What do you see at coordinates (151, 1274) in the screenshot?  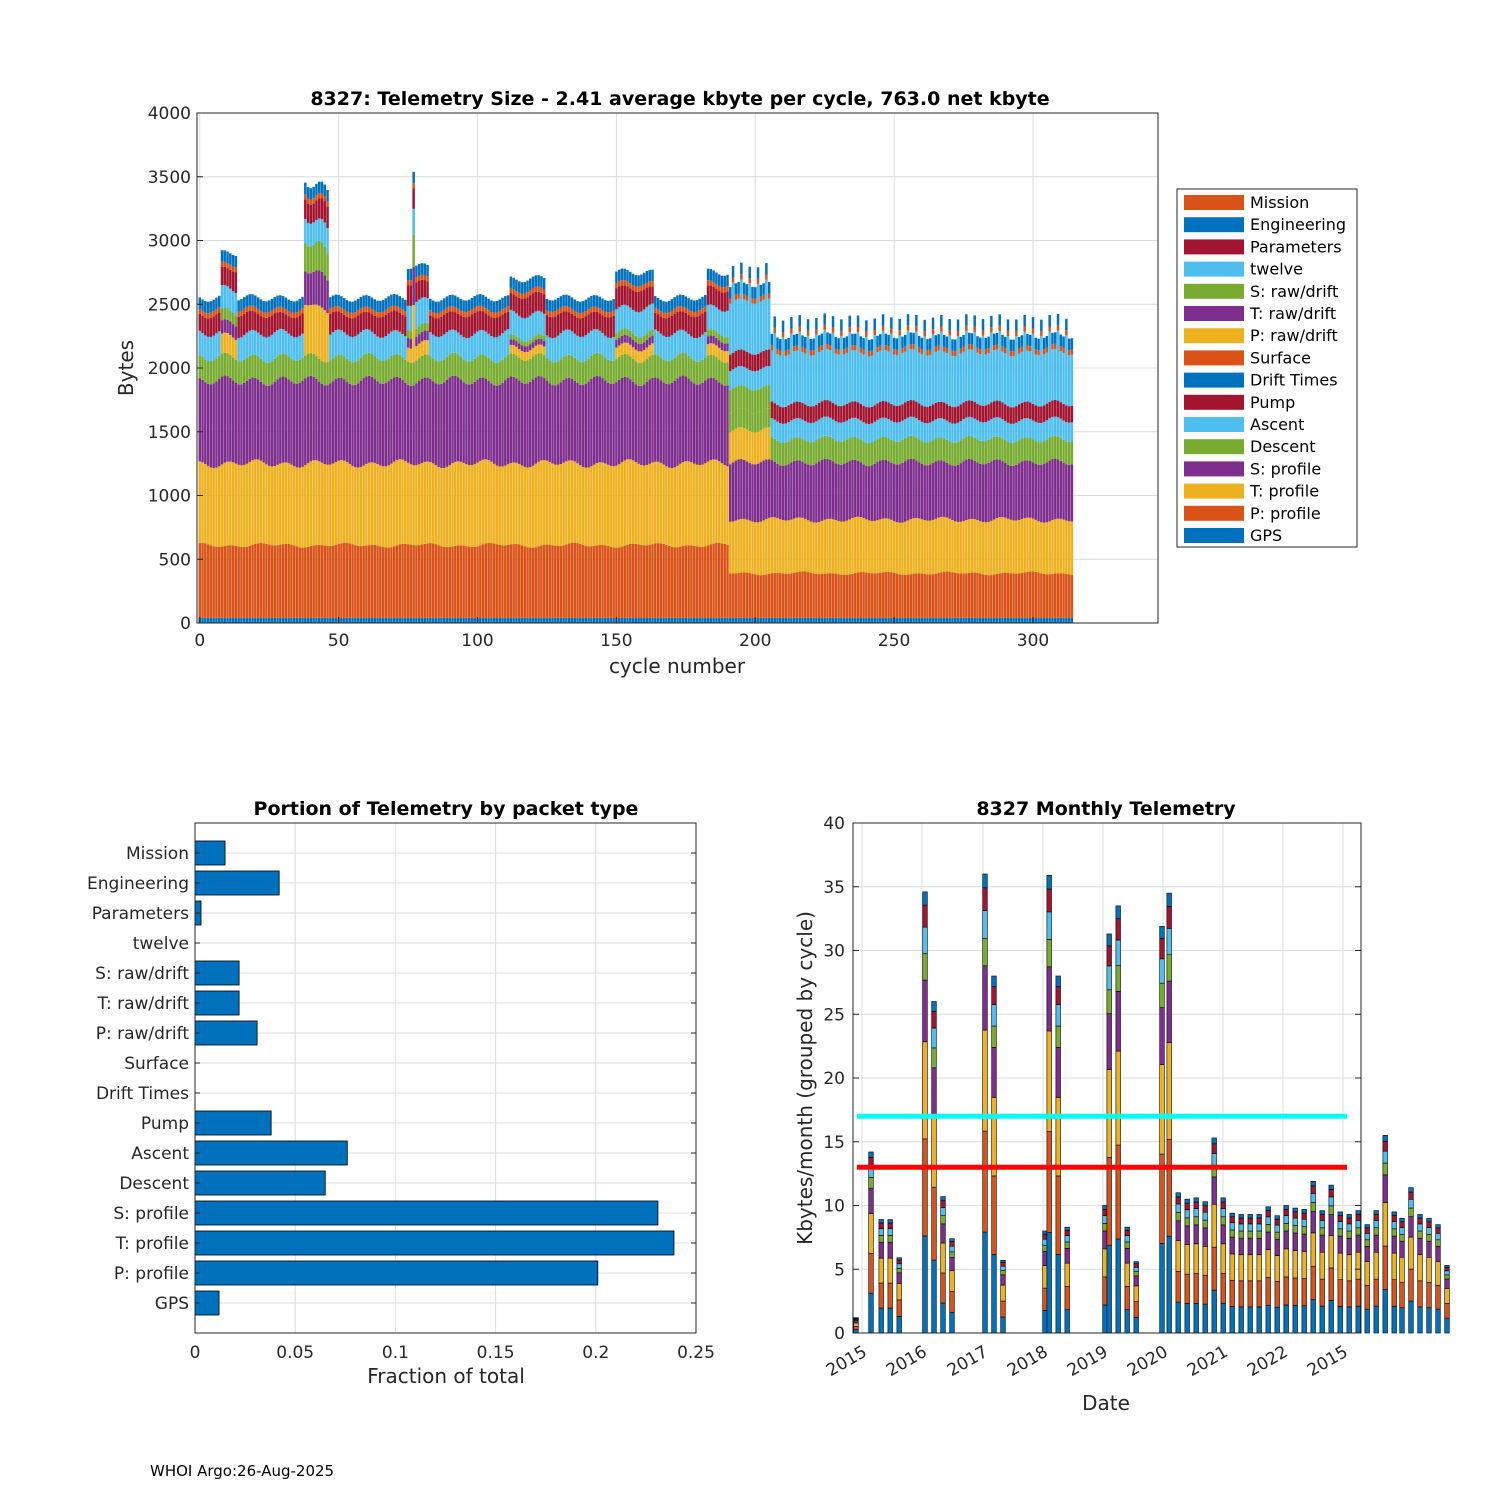 I see `category-label: P: profile` at bounding box center [151, 1274].